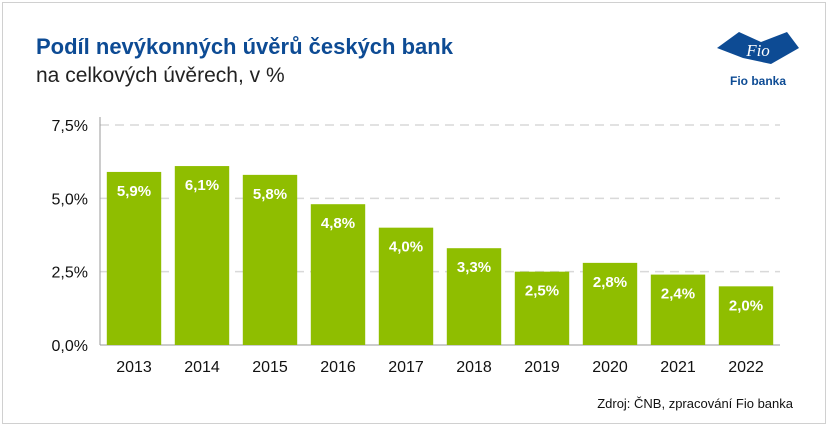  Describe the element at coordinates (134, 191) in the screenshot. I see `bar-value-label: 5,9%` at that location.